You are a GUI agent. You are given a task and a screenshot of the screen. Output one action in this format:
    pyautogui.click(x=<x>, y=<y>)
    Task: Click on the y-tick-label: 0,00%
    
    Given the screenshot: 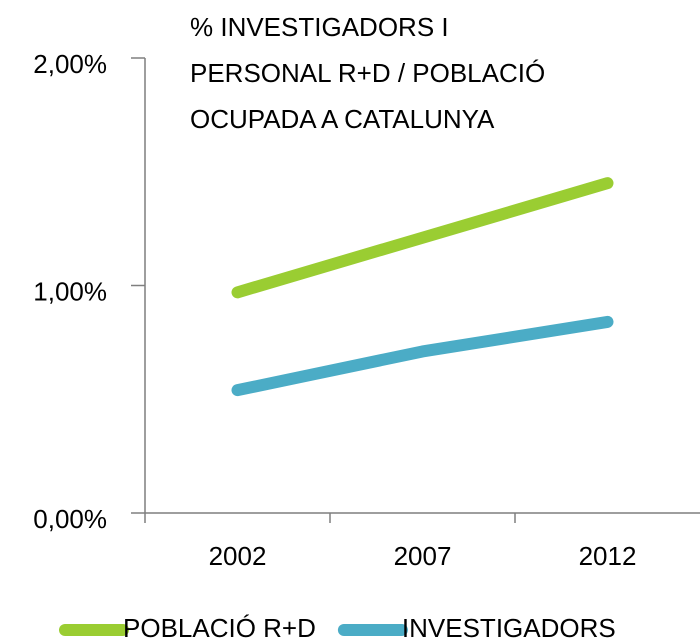 What is the action you would take?
    pyautogui.click(x=70, y=519)
    